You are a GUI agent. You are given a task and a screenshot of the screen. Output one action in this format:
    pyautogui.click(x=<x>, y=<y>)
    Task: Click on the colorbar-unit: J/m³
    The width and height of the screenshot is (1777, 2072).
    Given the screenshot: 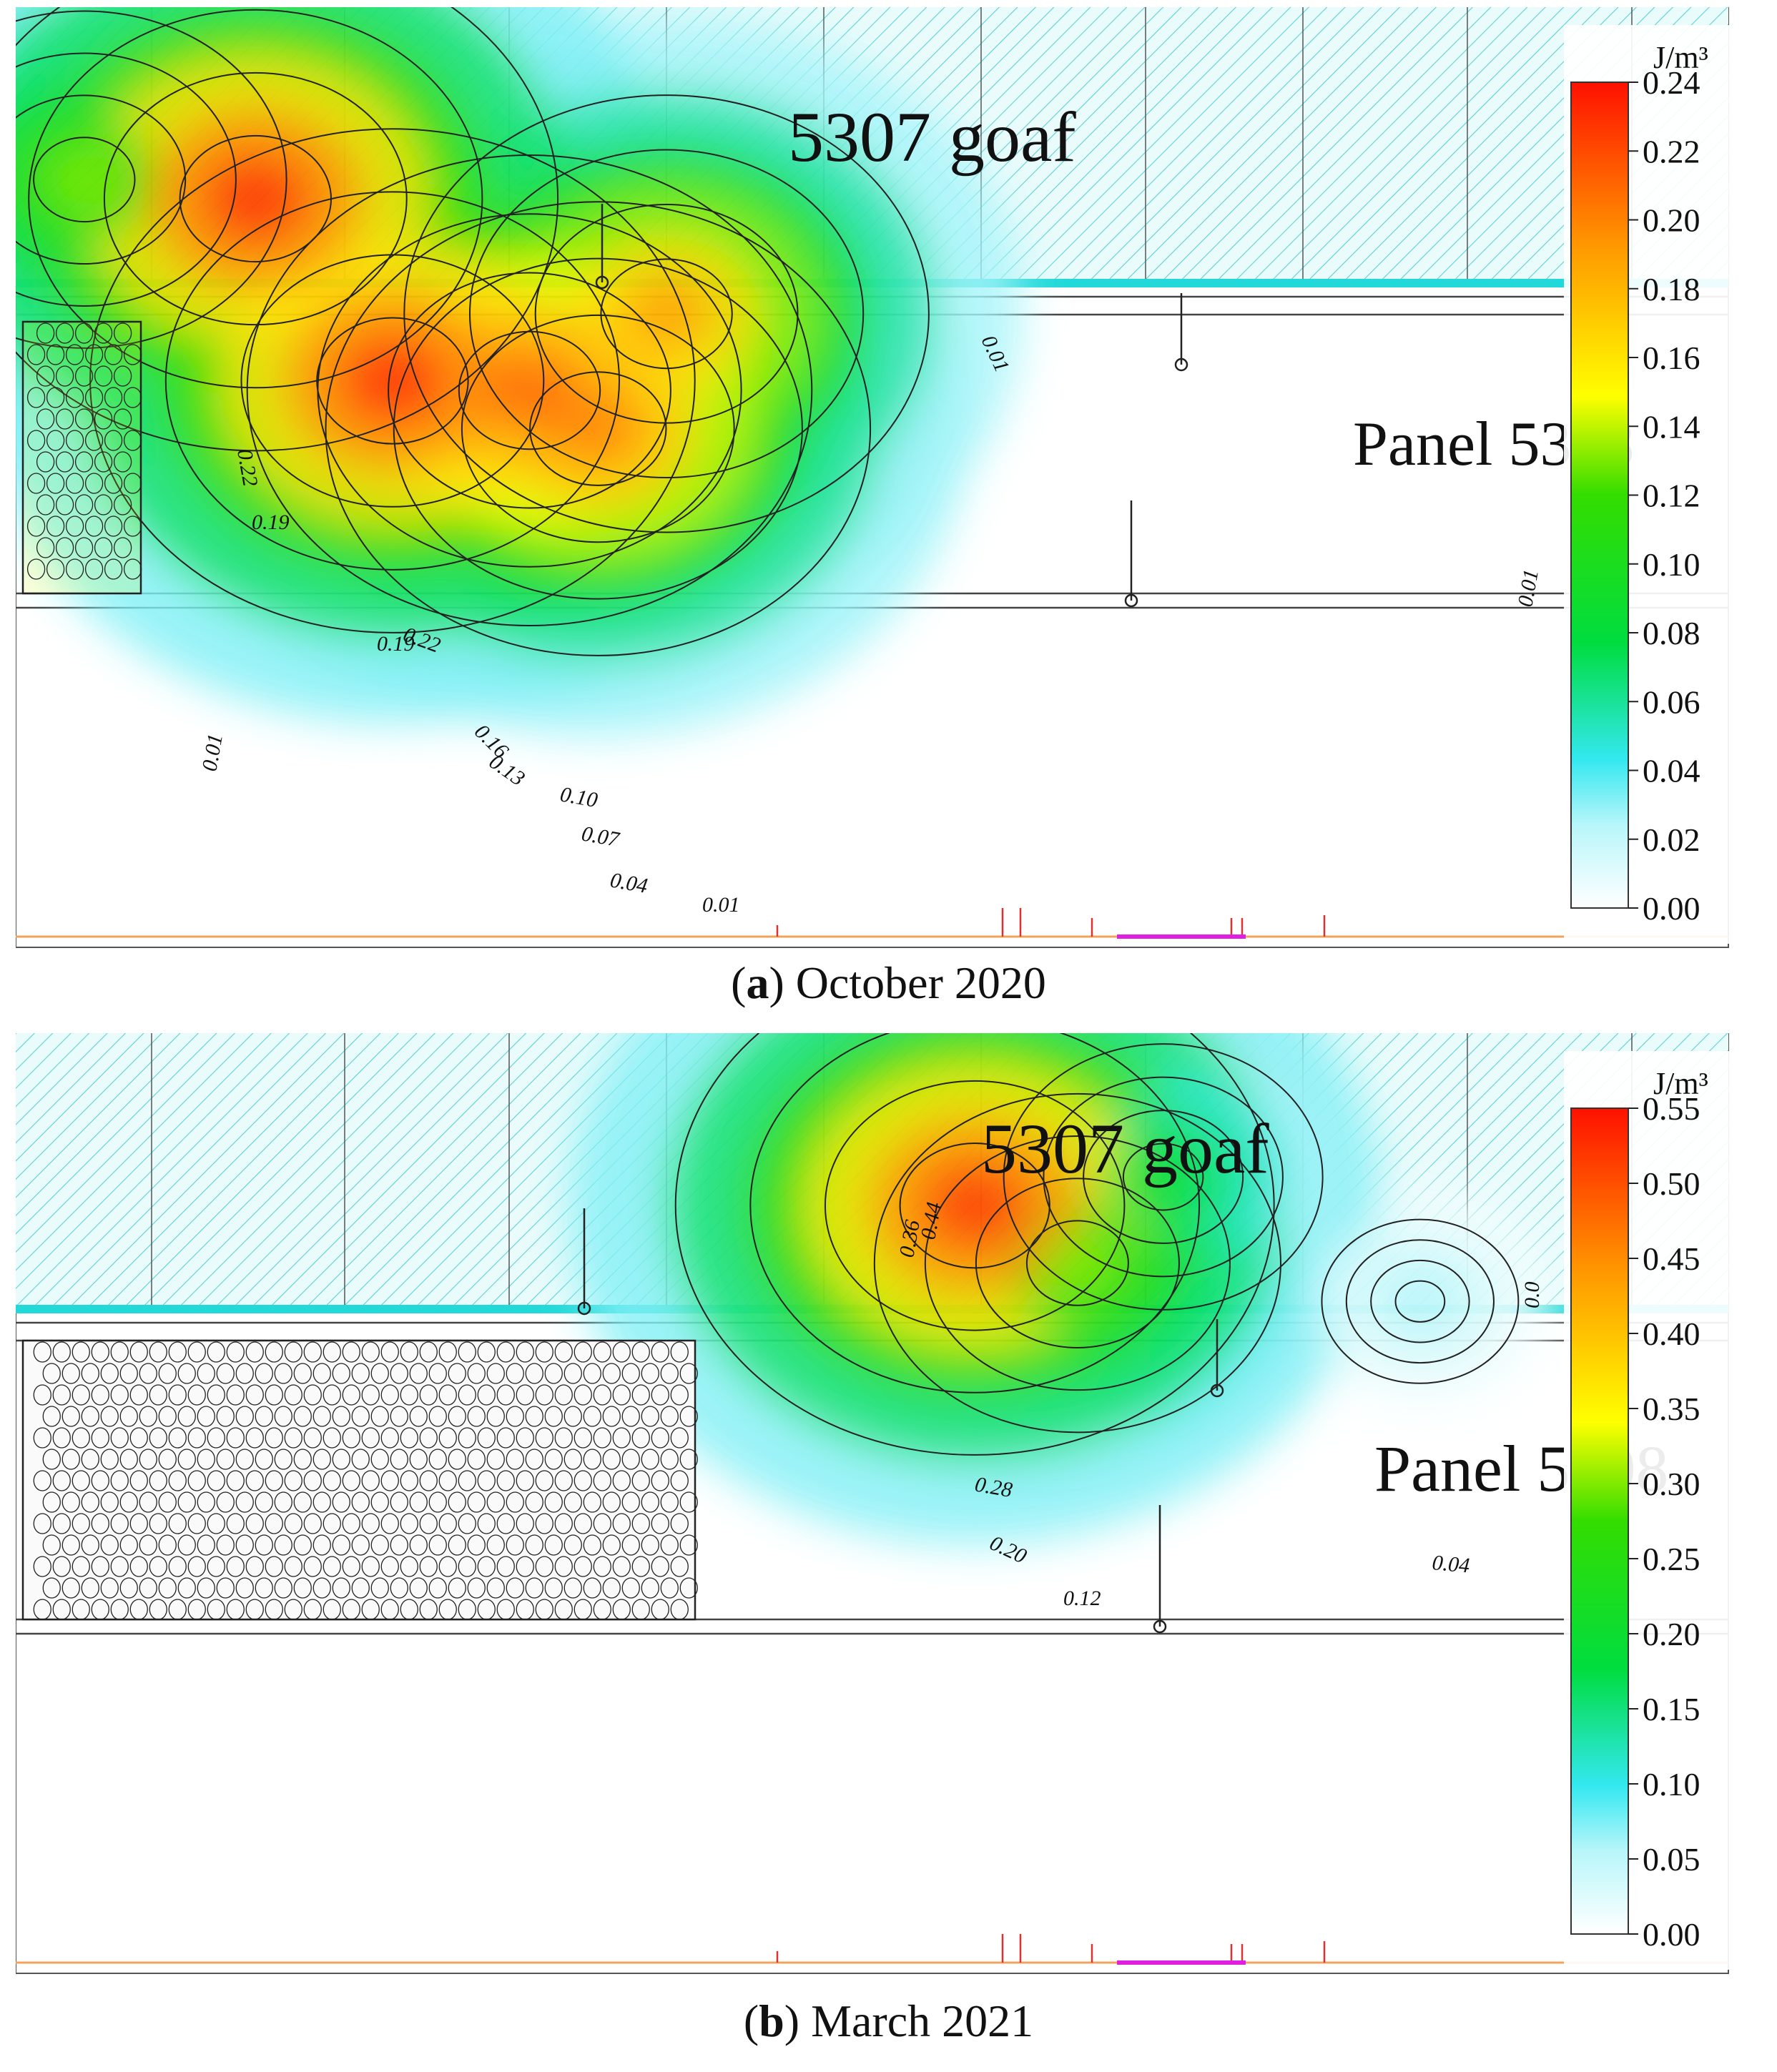 What is the action you would take?
    pyautogui.click(x=1680, y=1083)
    